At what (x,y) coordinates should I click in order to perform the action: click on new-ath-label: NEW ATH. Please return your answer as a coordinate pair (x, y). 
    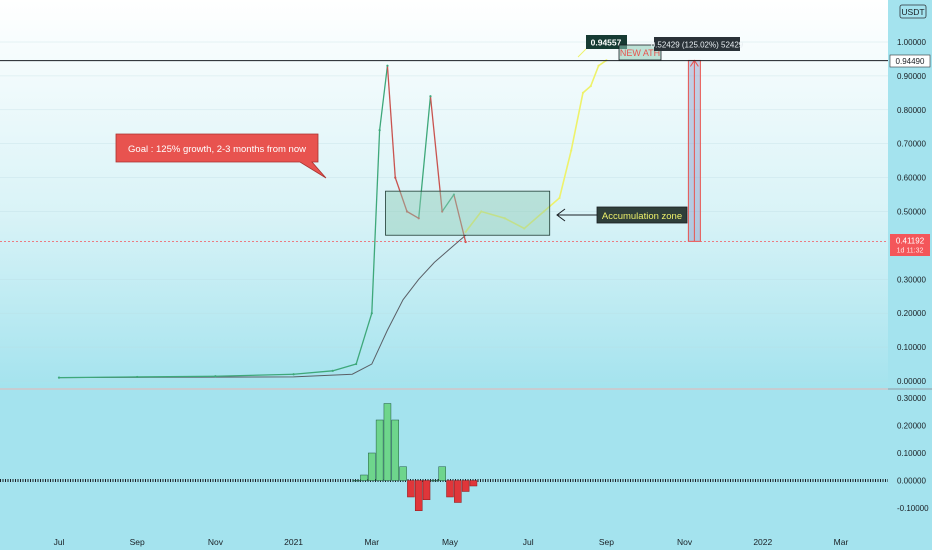
    Looking at the image, I should click on (640, 53).